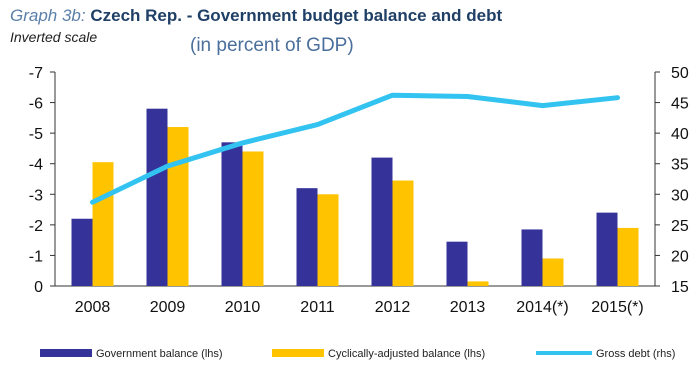 The height and width of the screenshot is (369, 690). Describe the element at coordinates (93, 307) in the screenshot. I see `x-tick-label: 2008` at that location.